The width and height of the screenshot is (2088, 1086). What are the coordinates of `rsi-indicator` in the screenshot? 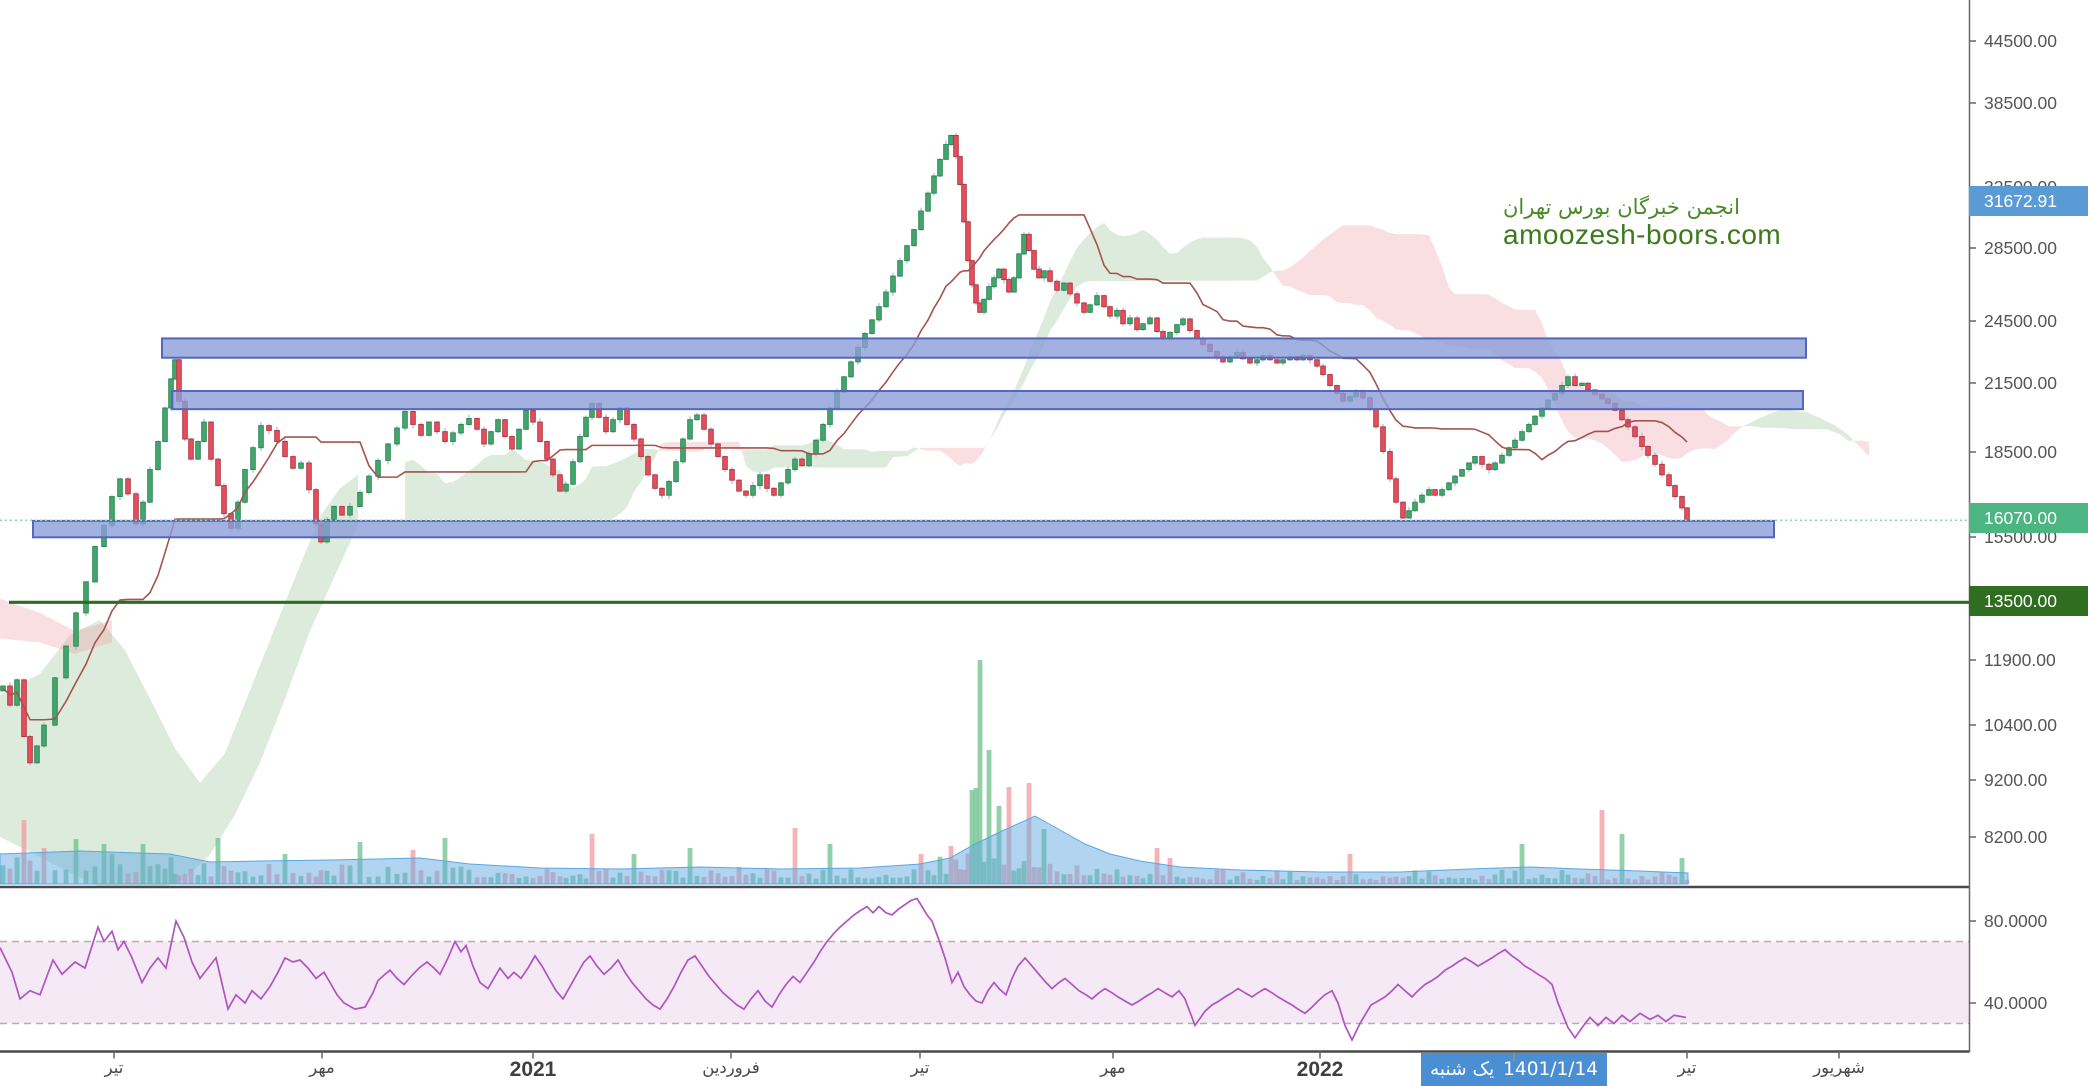 It's located at (984, 969).